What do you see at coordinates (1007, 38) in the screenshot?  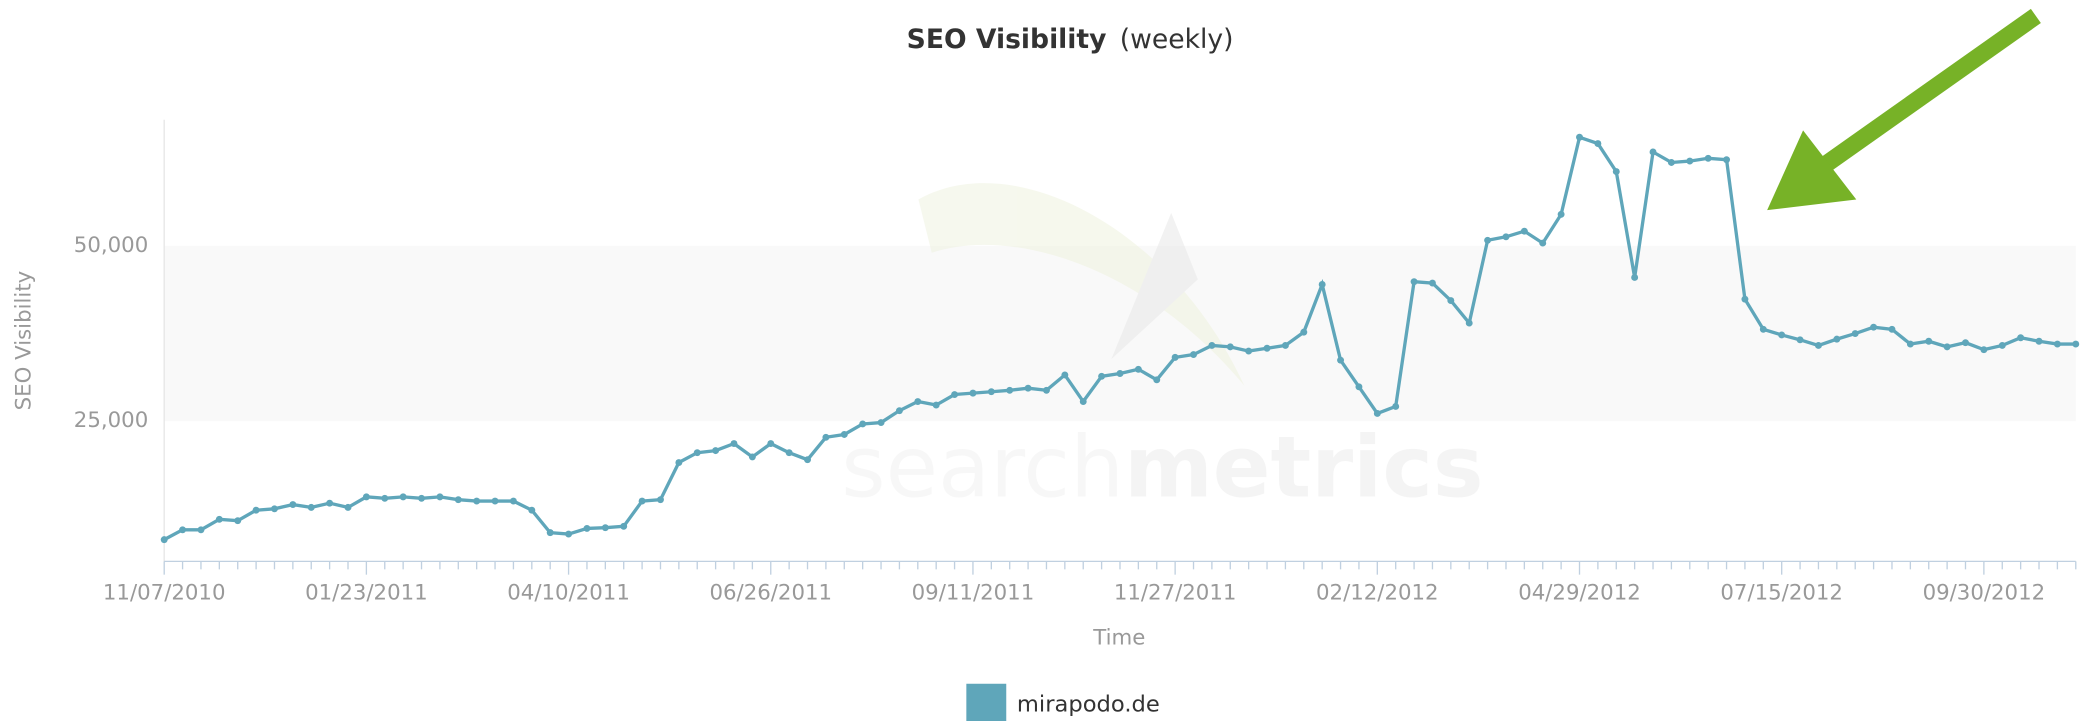 I see `title: SEO Visibility` at bounding box center [1007, 38].